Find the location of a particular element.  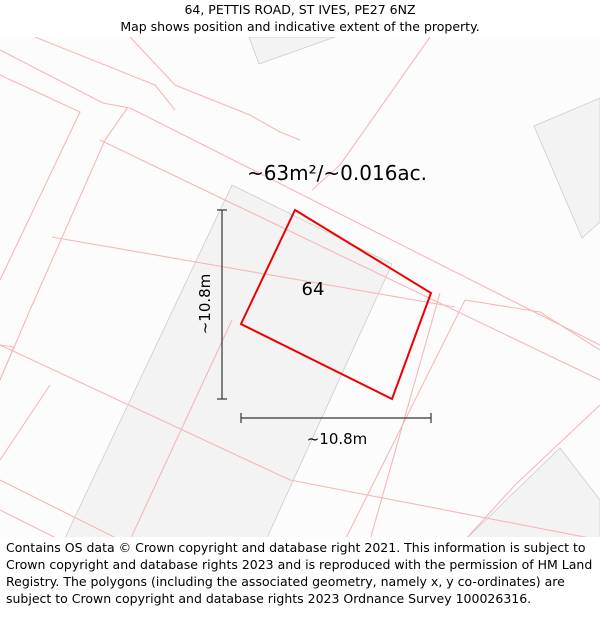

property-address-title: 64, PETTIS ROAD, ST IVES, PE27 6NZ is located at coordinates (300, 9).